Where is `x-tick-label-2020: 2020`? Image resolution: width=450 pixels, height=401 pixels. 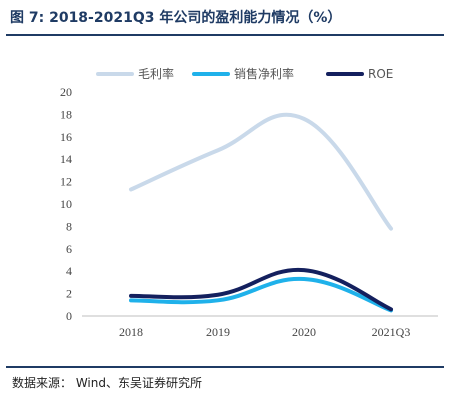 x-tick-label-2020: 2020 is located at coordinates (304, 332).